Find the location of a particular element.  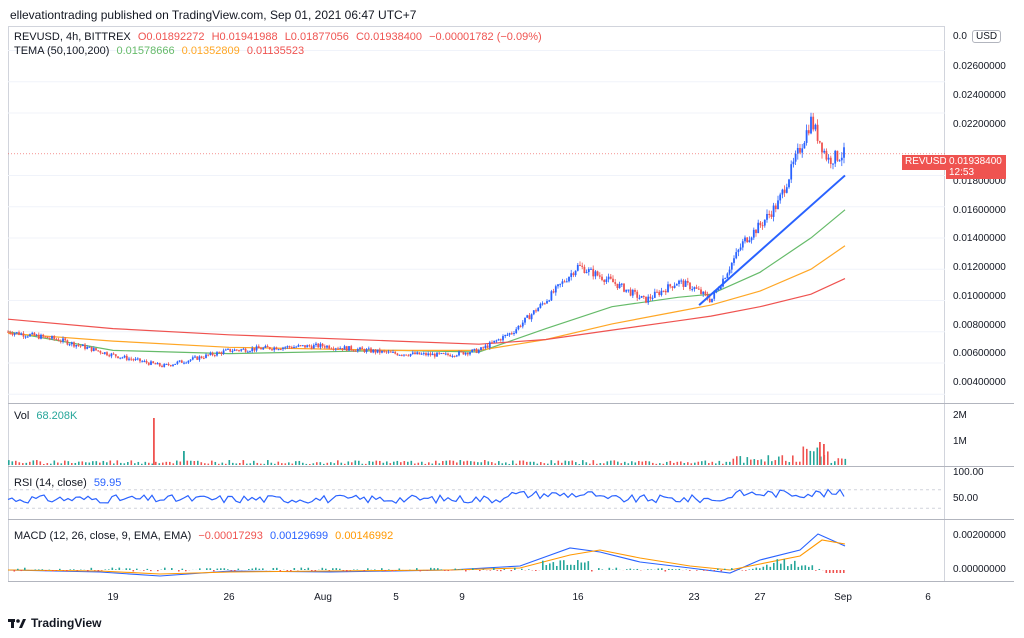

pane-divider-rsi is located at coordinates (511, 466).